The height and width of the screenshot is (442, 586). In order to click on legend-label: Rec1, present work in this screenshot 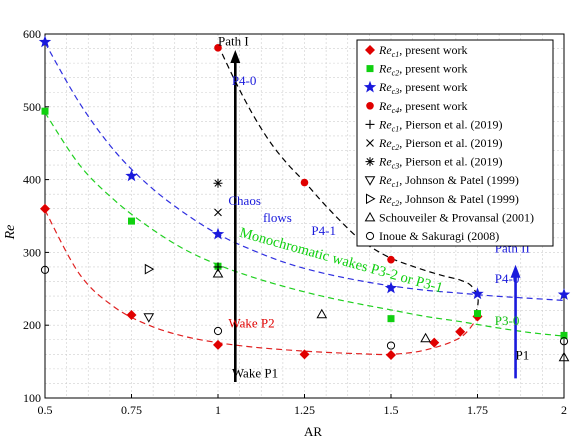, I will do `click(423, 51)`.